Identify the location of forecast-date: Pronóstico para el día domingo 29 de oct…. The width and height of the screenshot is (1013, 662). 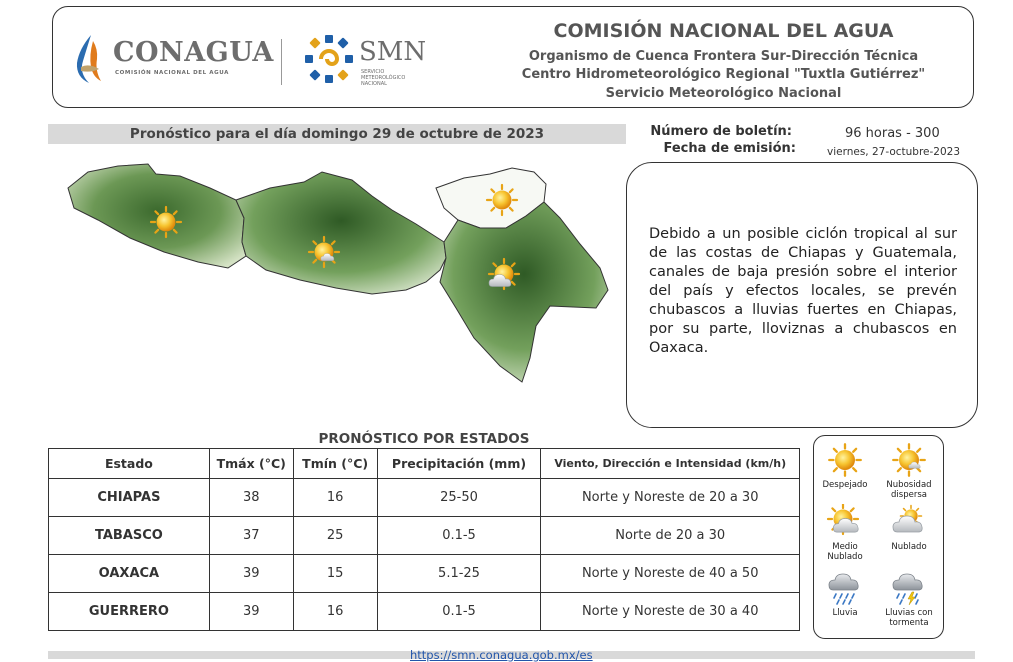
(337, 134).